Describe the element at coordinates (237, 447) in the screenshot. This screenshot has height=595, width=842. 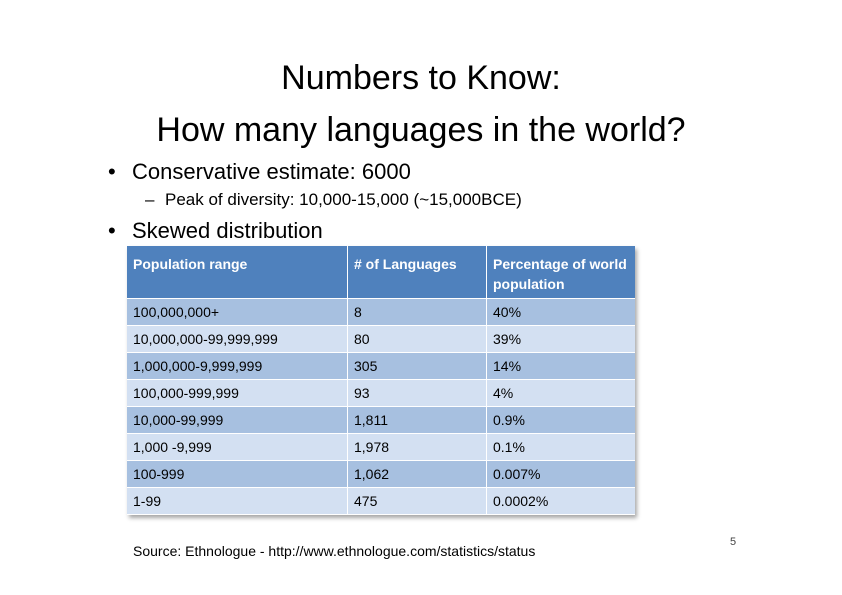
I see `table-cell: 1,000 -9,999` at that location.